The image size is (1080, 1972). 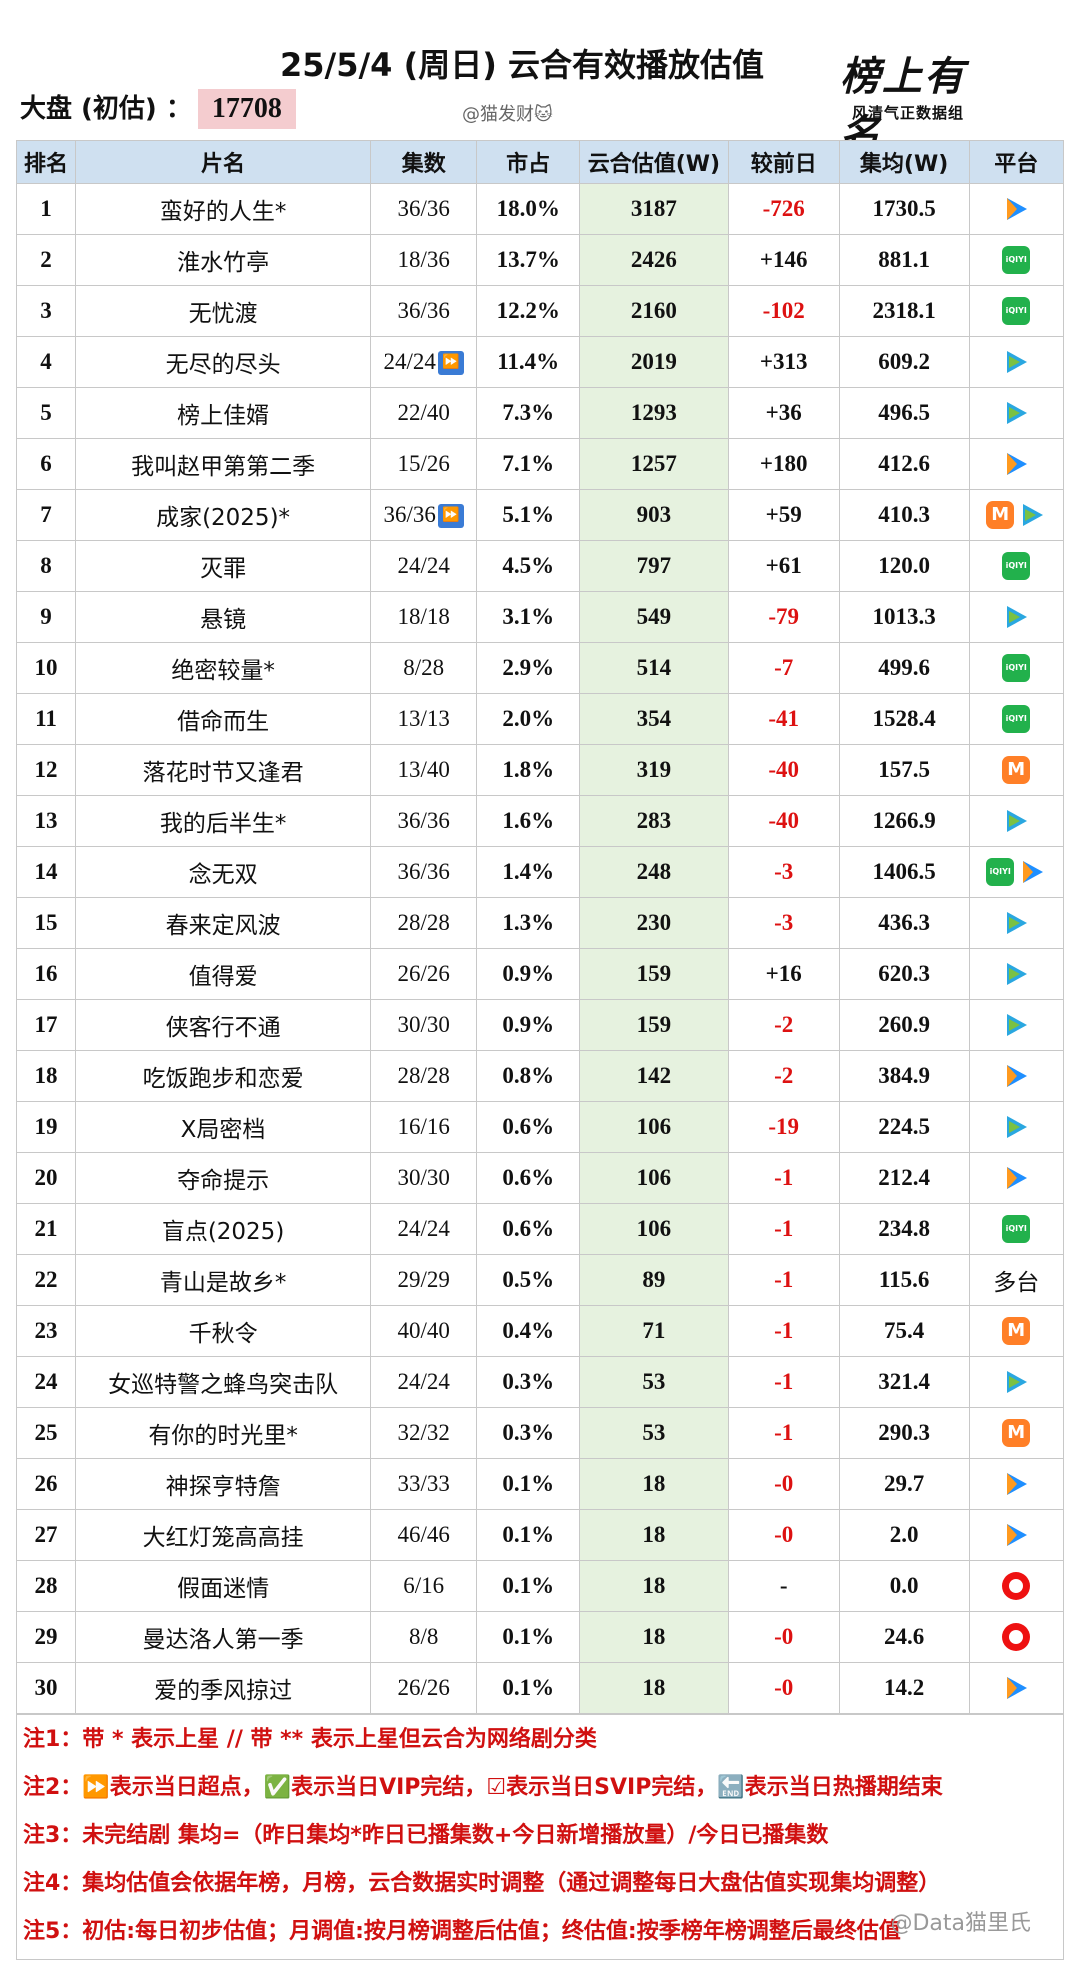 What do you see at coordinates (904, 209) in the screenshot?
I see `average-cell: 1730.5` at bounding box center [904, 209].